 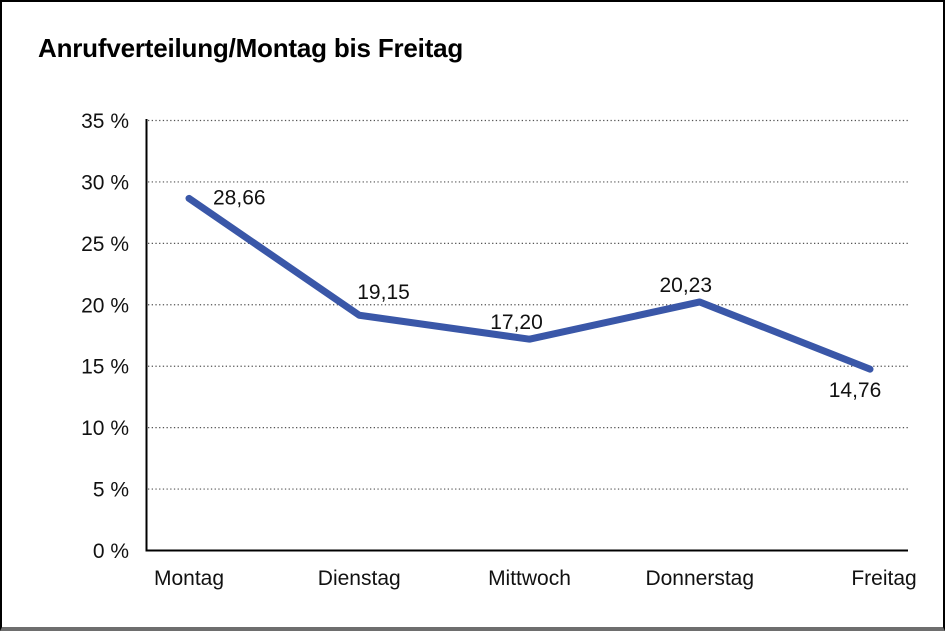 What do you see at coordinates (105, 244) in the screenshot?
I see `y-tick-label: 25 %` at bounding box center [105, 244].